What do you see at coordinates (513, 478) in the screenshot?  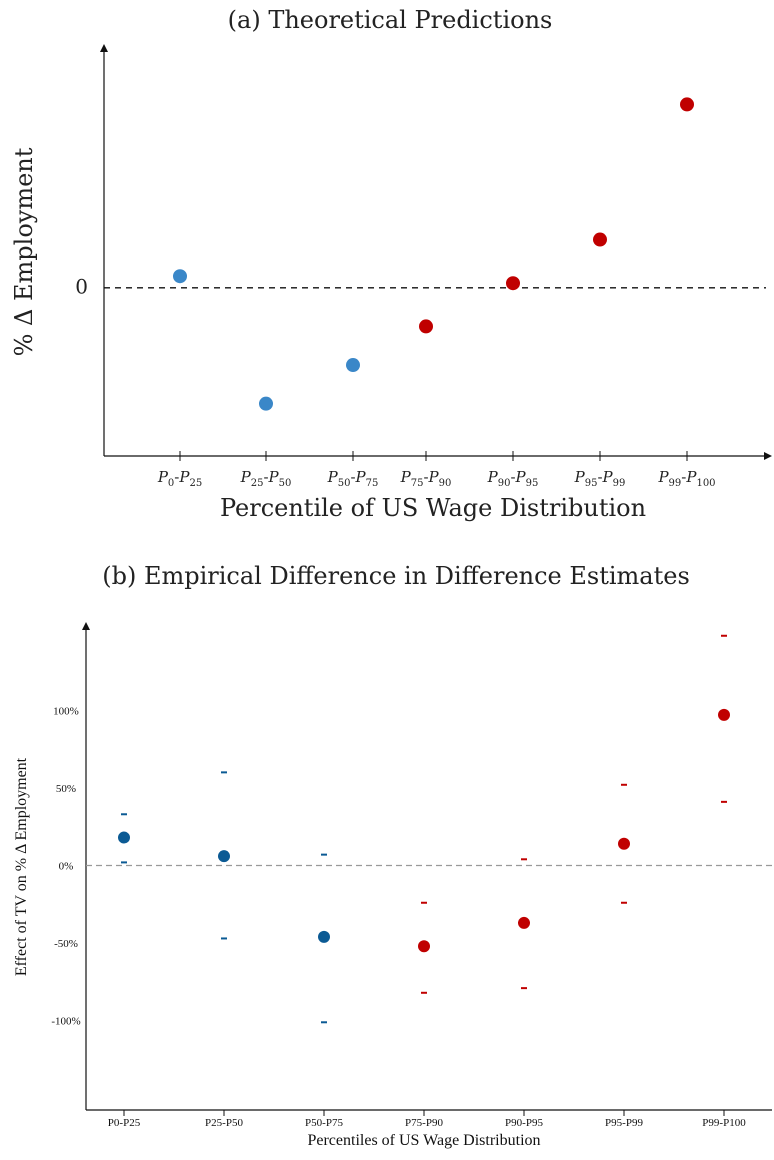 I see `panel-a-x-tick-label: P90-P95` at bounding box center [513, 478].